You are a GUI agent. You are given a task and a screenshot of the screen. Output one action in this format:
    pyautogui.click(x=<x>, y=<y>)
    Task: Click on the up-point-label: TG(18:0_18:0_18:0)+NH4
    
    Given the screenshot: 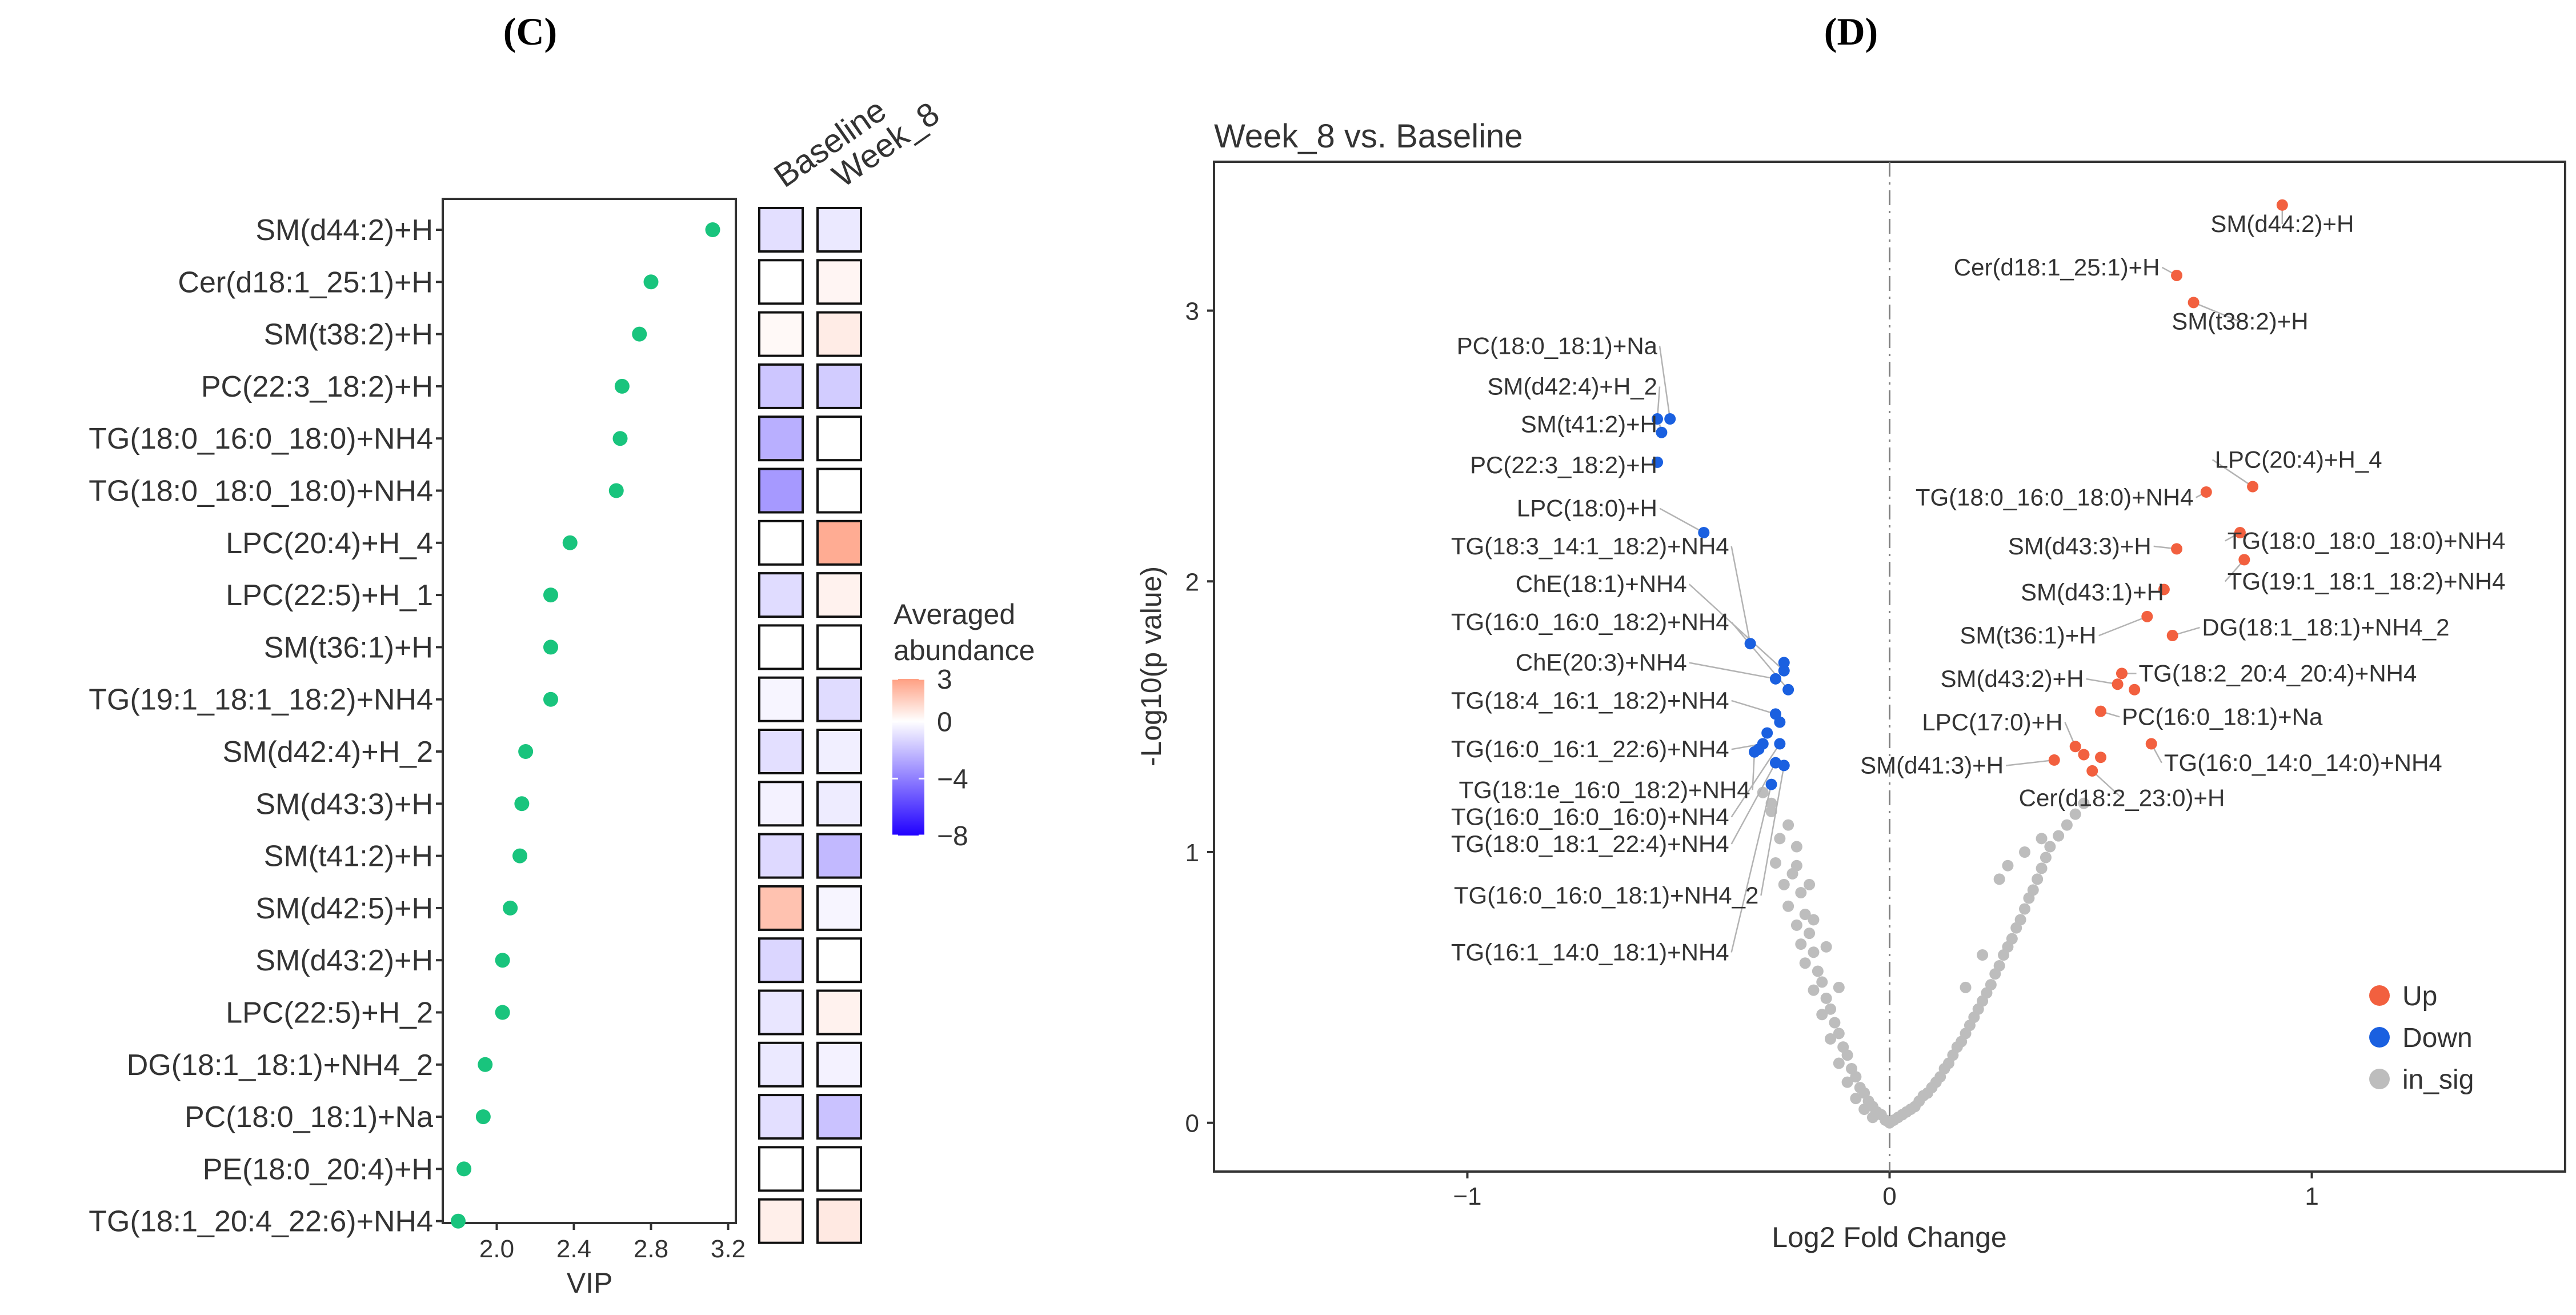 What is the action you would take?
    pyautogui.click(x=2367, y=540)
    